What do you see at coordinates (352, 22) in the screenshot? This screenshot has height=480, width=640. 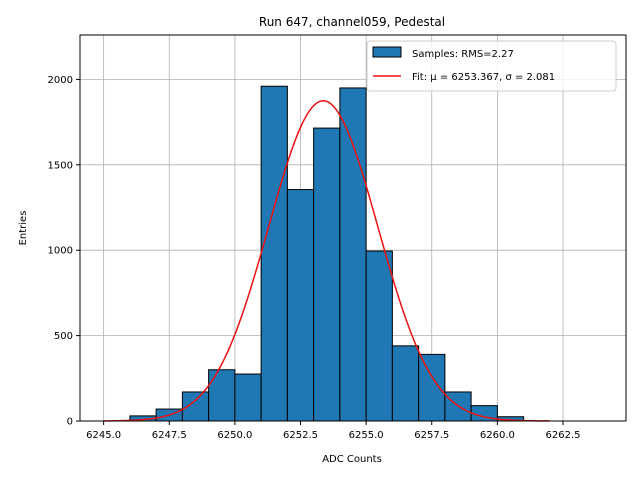 I see `chart-title: Run 647, channel059, Pedestal` at bounding box center [352, 22].